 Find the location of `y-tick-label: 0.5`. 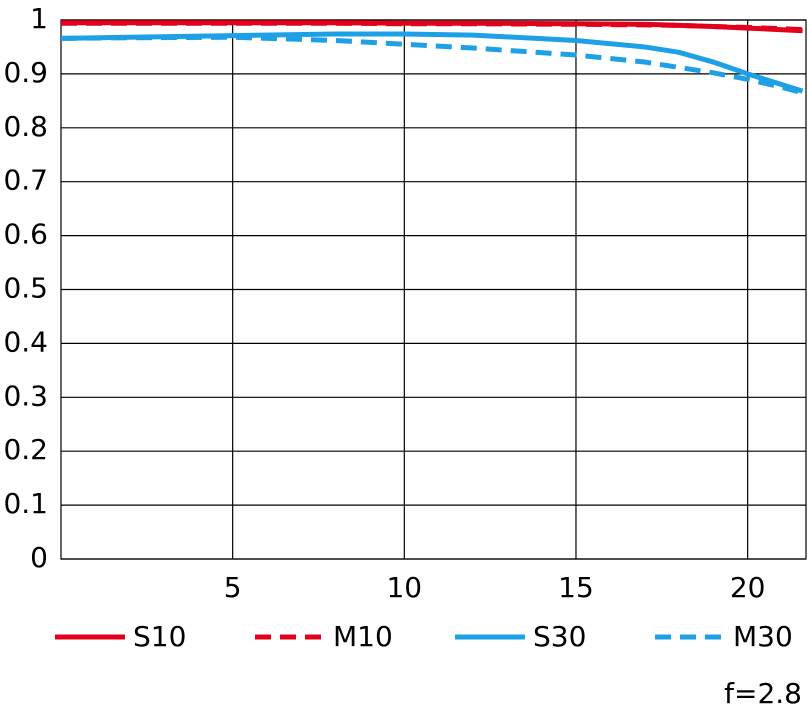

y-tick-label: 0.5 is located at coordinates (25, 288).